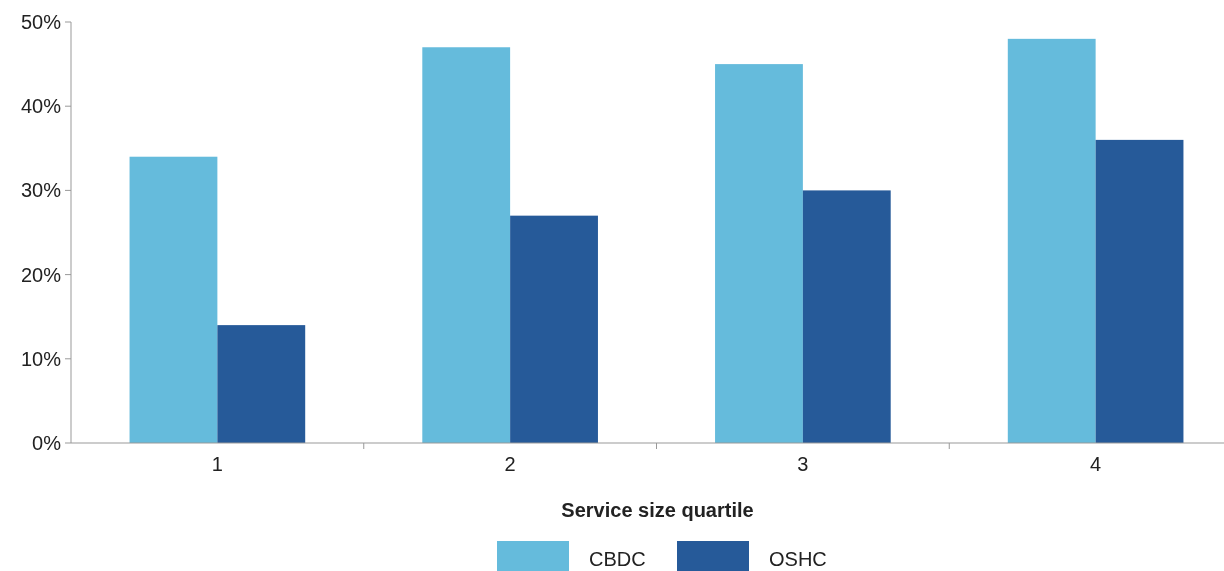  I want to click on legend-label: CBDC, so click(617, 559).